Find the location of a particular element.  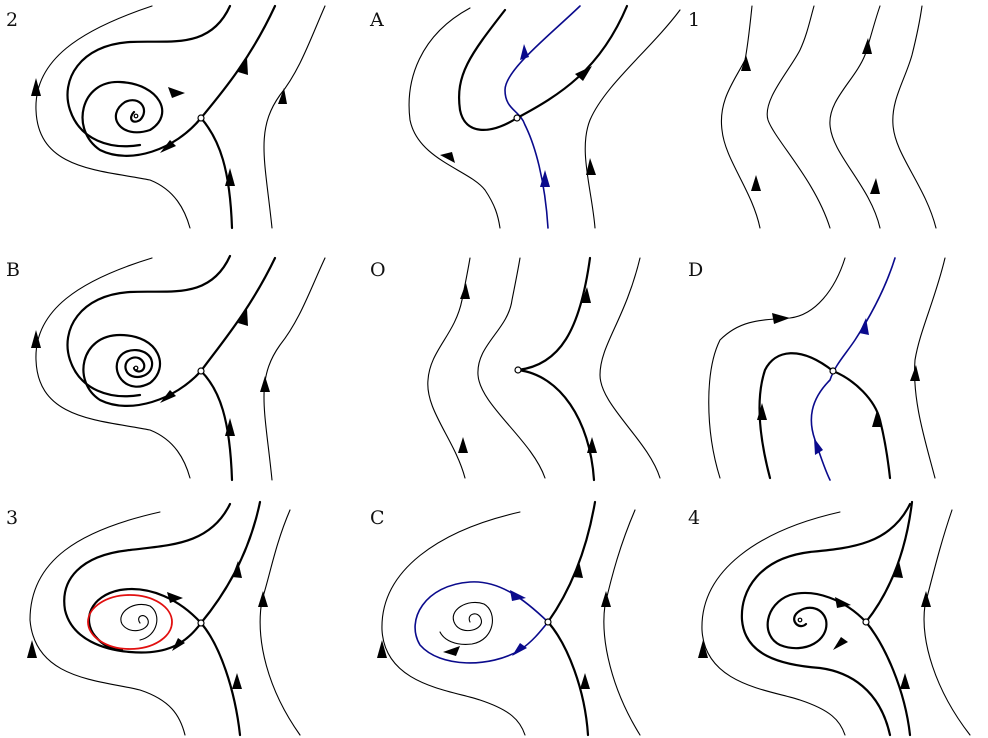

panel-label-3: 3 is located at coordinates (12, 518).